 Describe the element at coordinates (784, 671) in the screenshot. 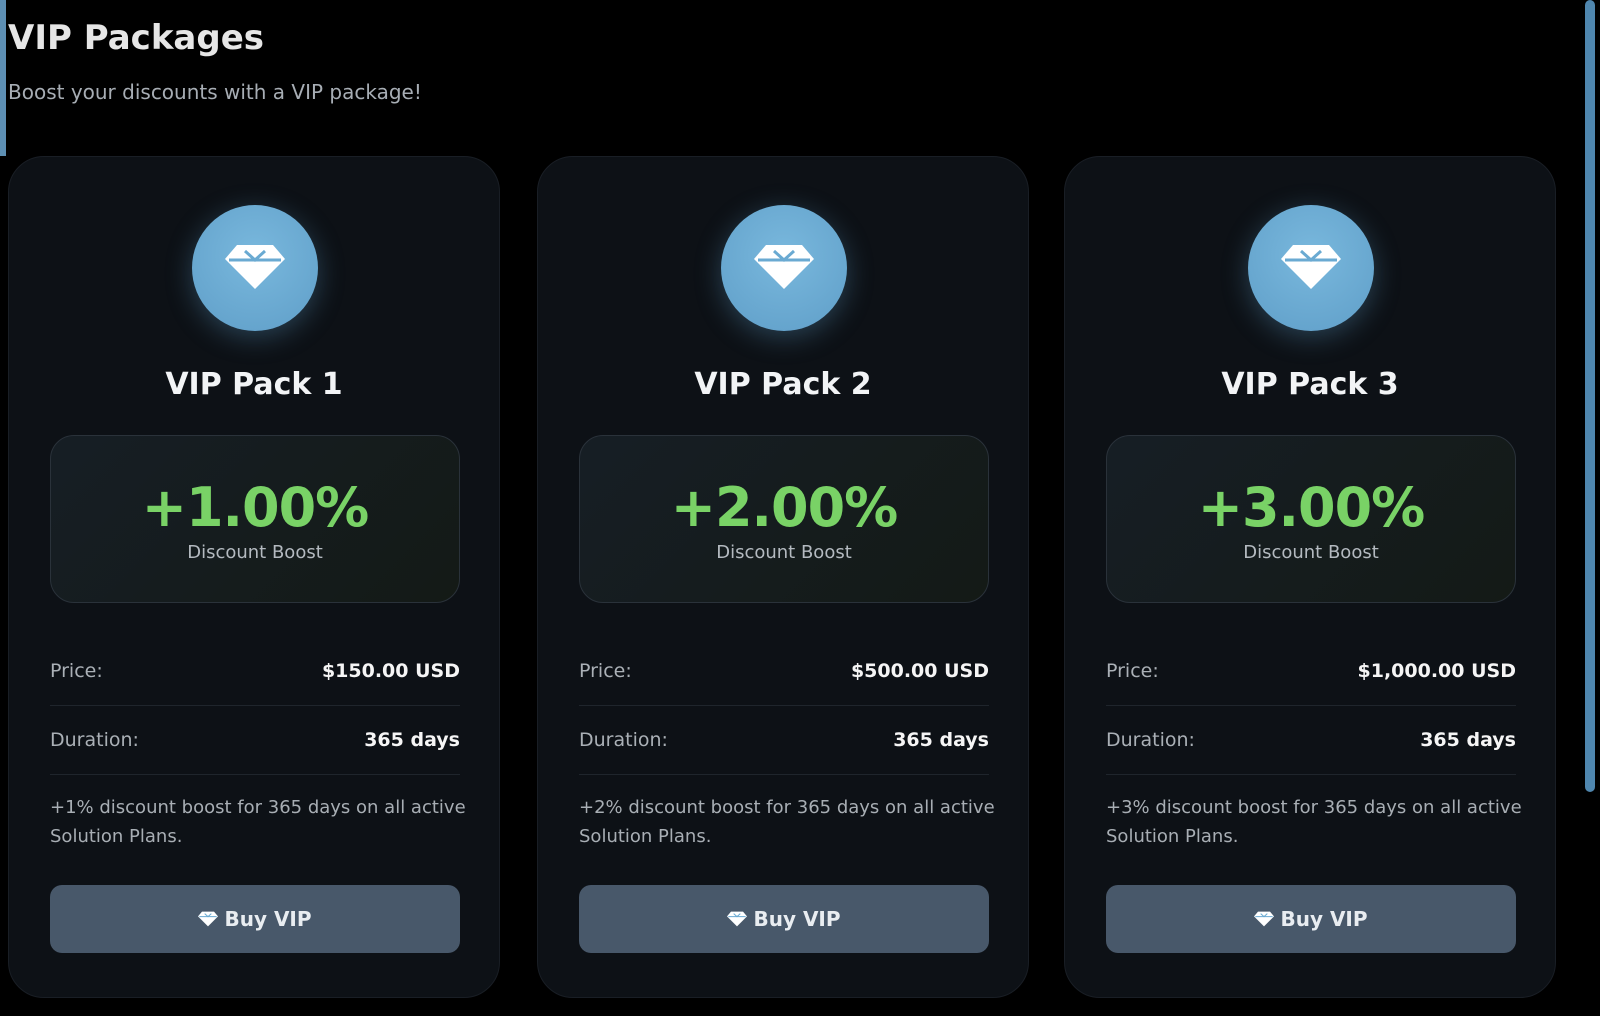

I see `price-row: Price: $500.00 USD` at that location.